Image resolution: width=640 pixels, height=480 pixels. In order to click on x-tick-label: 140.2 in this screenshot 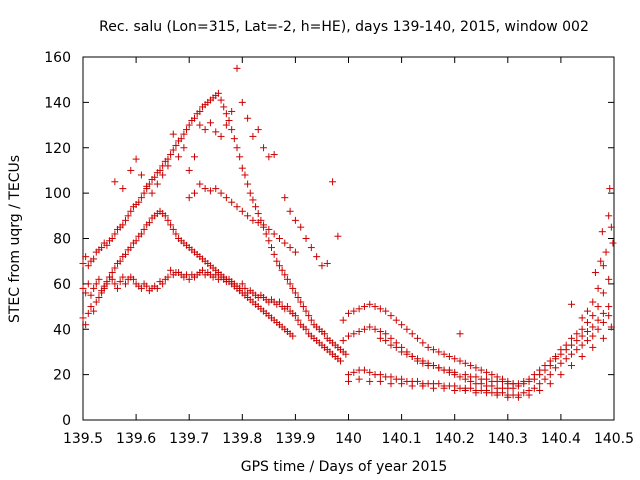, I will do `click(455, 439)`.